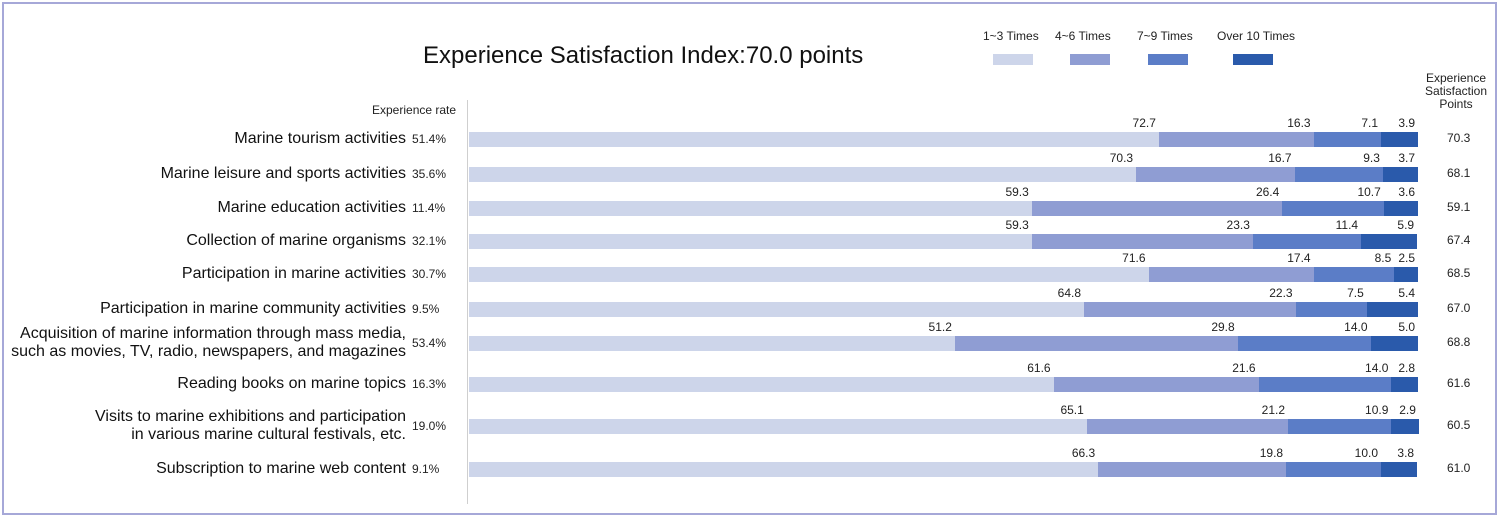 This screenshot has height=520, width=1502. What do you see at coordinates (1456, 78) in the screenshot?
I see `points-header-line-1: Experience` at bounding box center [1456, 78].